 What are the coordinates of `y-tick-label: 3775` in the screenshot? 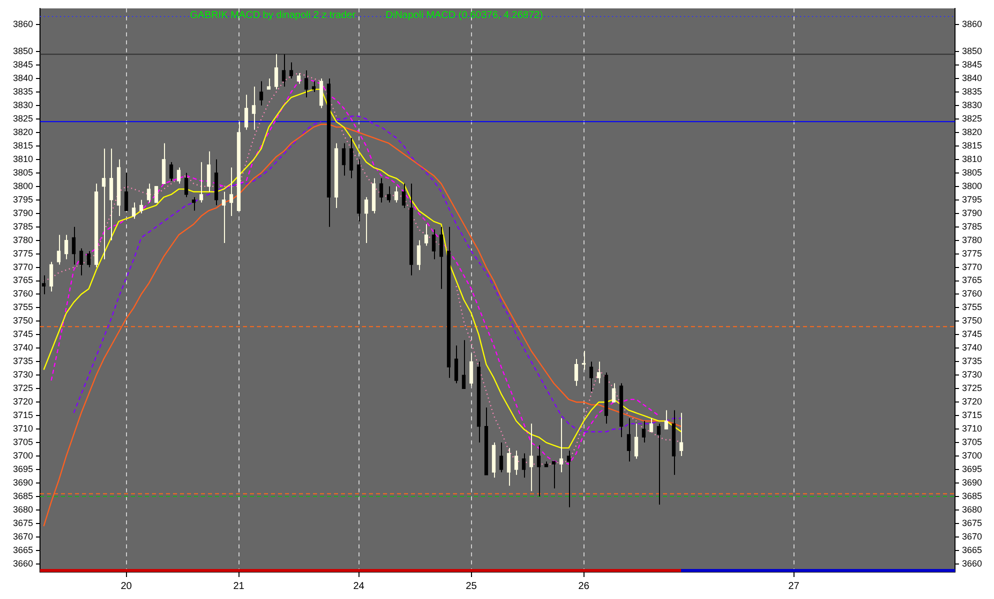 It's located at (22, 253).